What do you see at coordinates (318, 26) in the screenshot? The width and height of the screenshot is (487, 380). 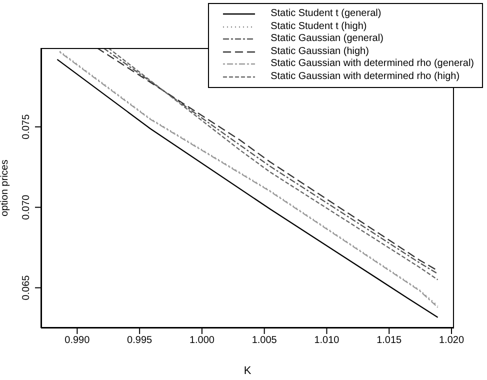 I see `legend-label: Static Student t (high)` at bounding box center [318, 26].